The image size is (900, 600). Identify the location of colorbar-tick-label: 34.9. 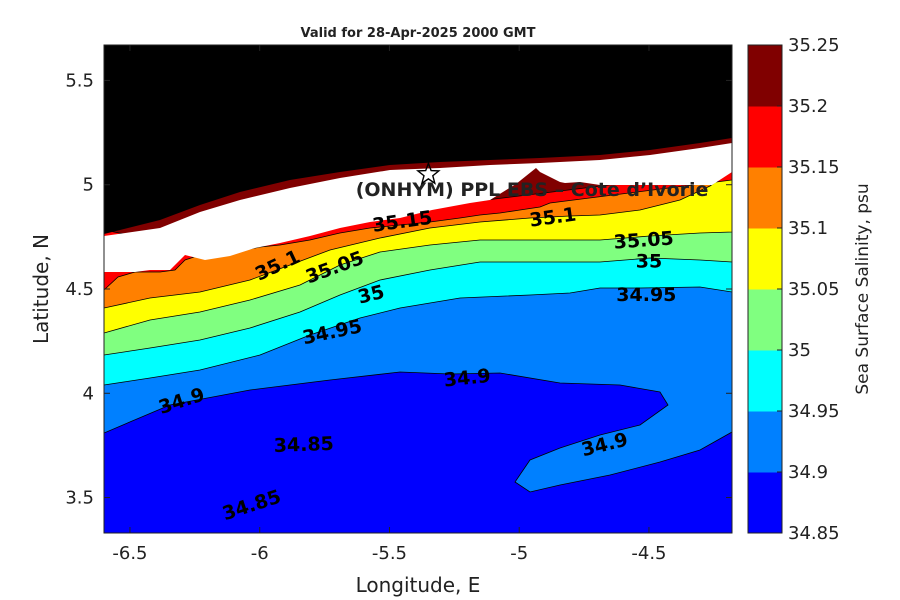
(808, 472).